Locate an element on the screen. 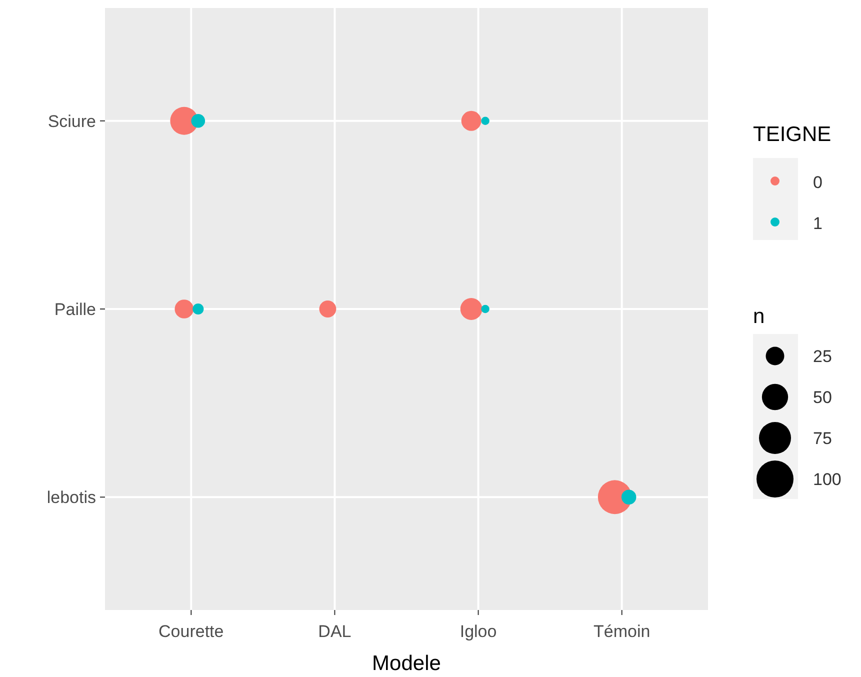  legend-label: 0 is located at coordinates (817, 182).